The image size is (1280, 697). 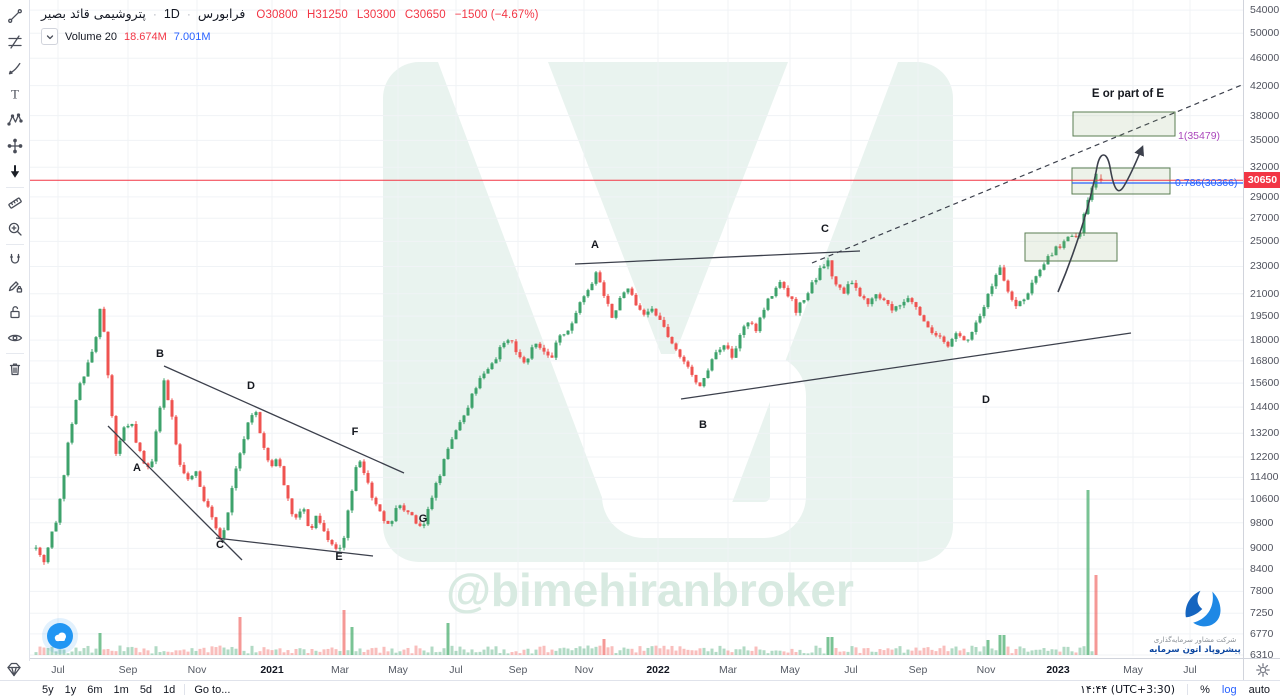 I want to click on price-tick-label: 7250, so click(x=1262, y=613).